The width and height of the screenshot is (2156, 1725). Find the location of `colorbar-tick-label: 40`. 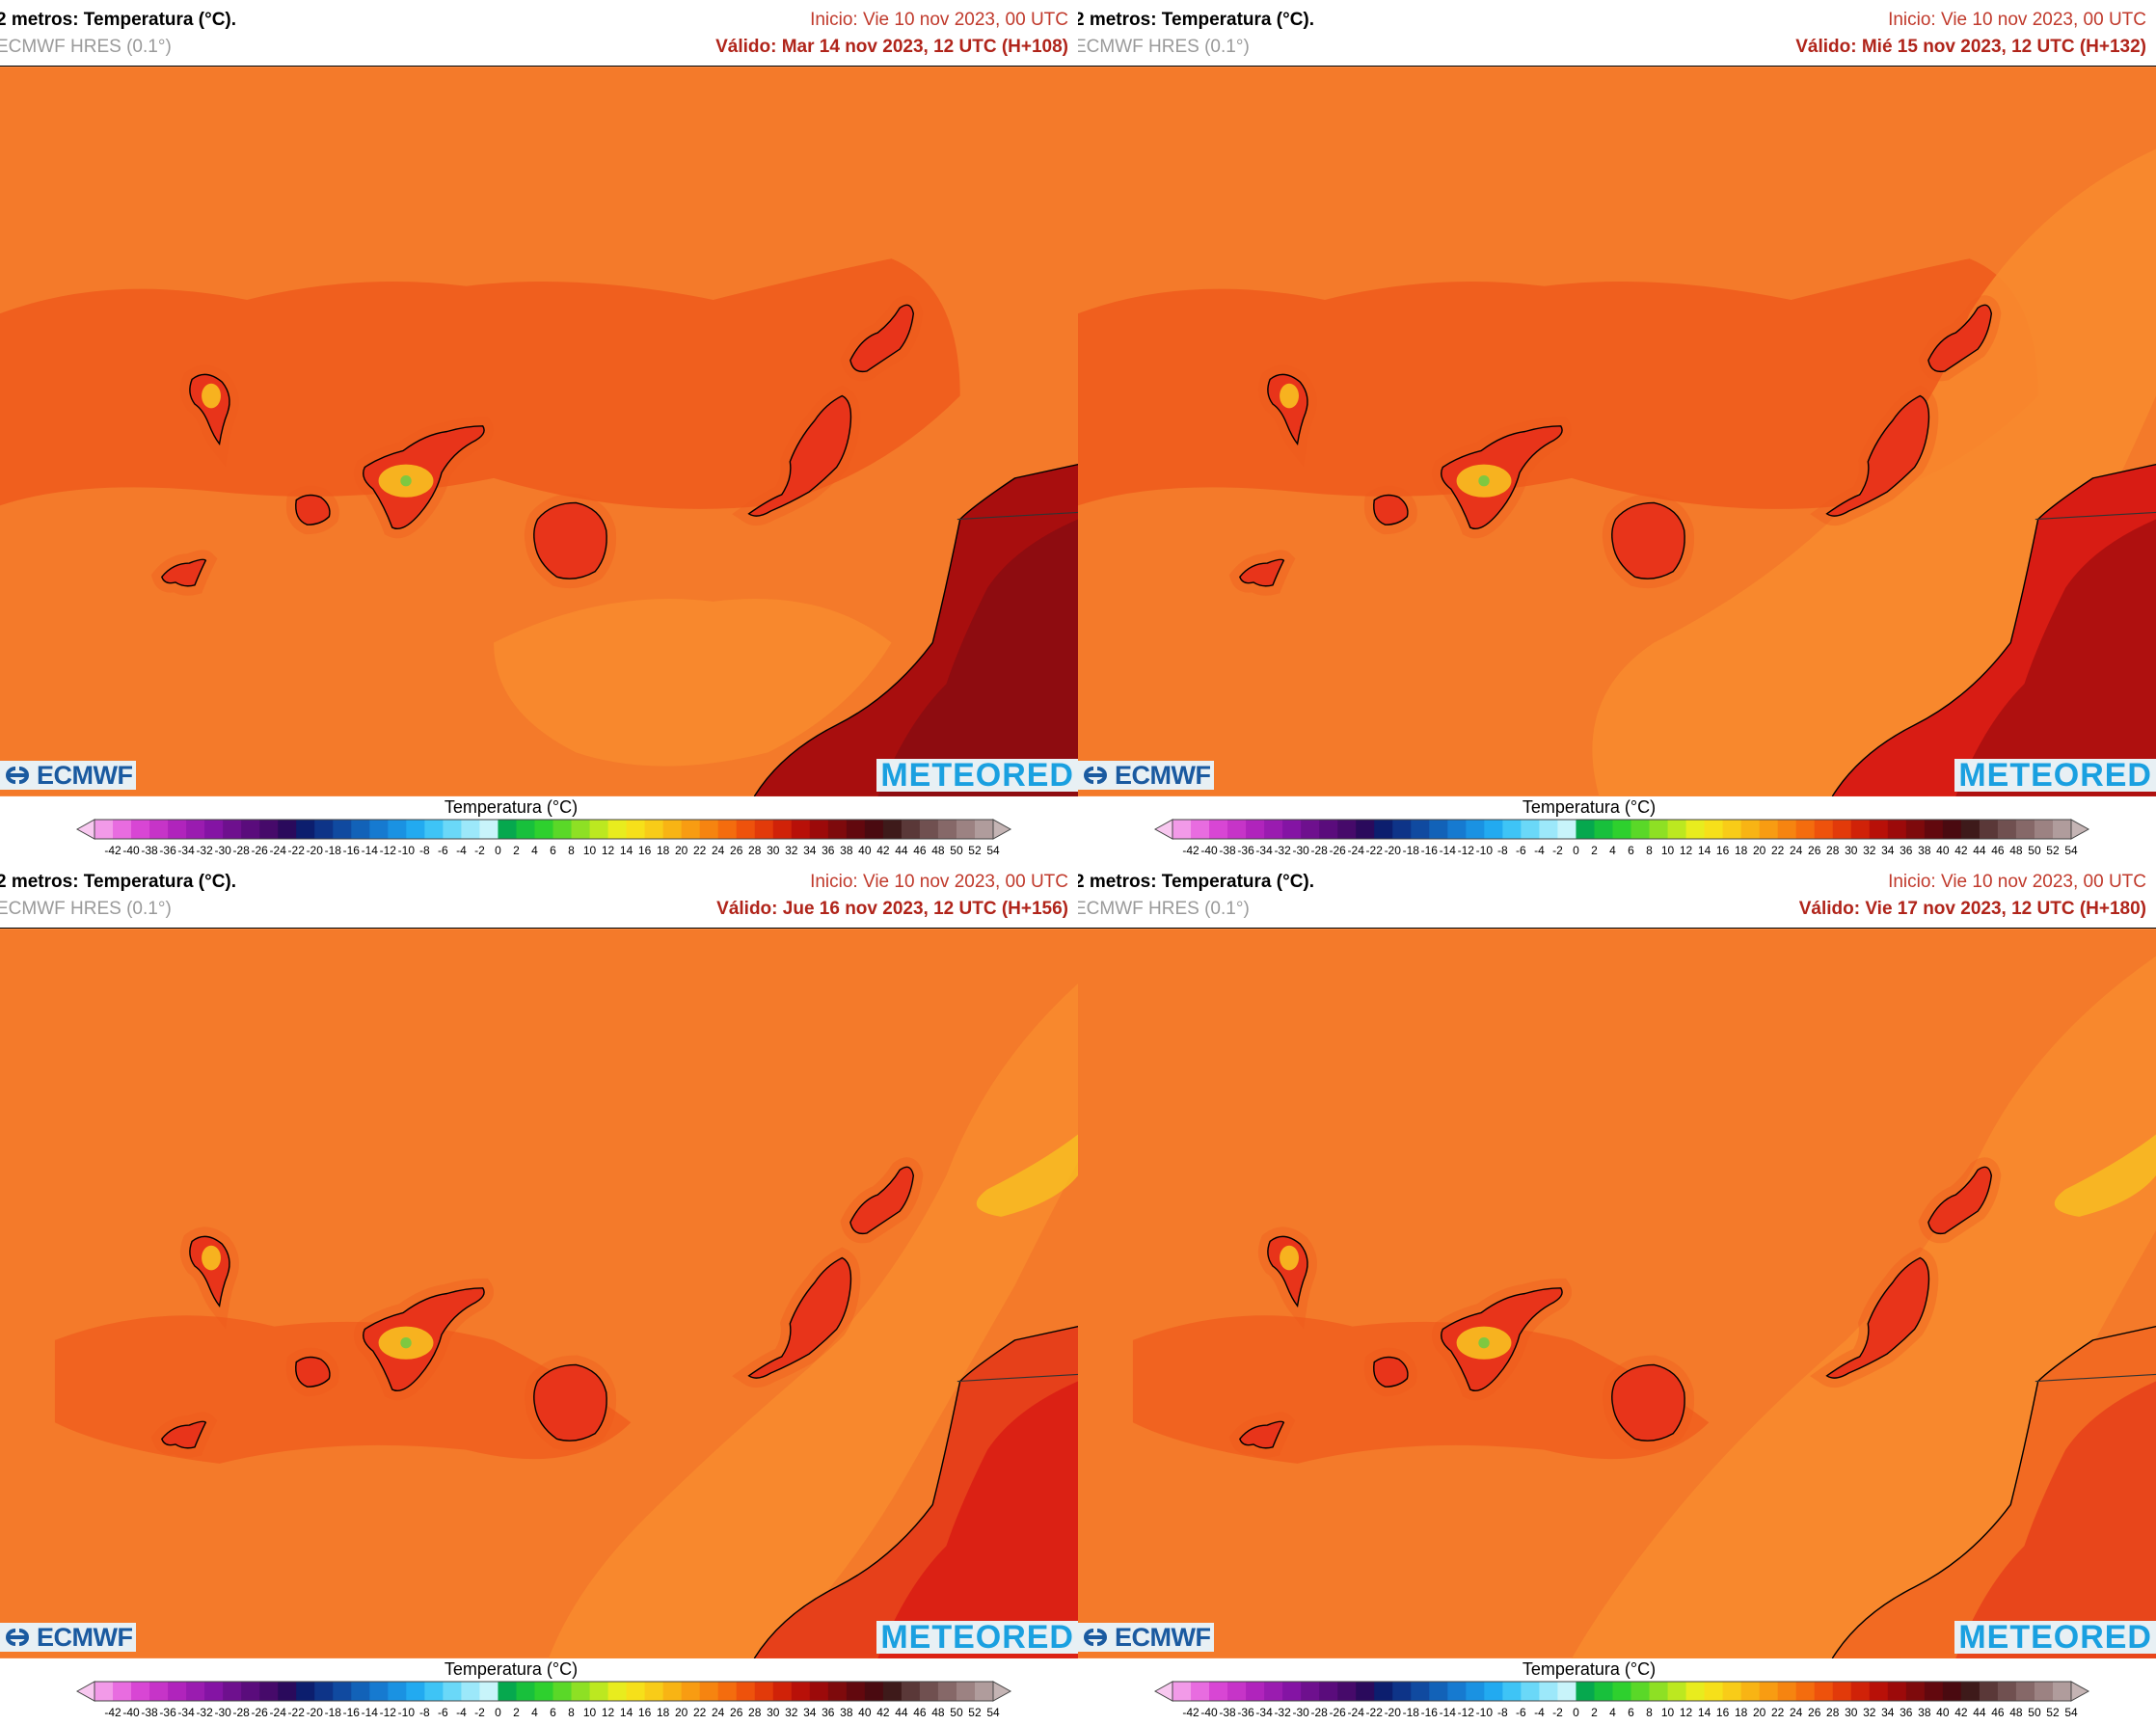

colorbar-tick-label: 40 is located at coordinates (1943, 1712).